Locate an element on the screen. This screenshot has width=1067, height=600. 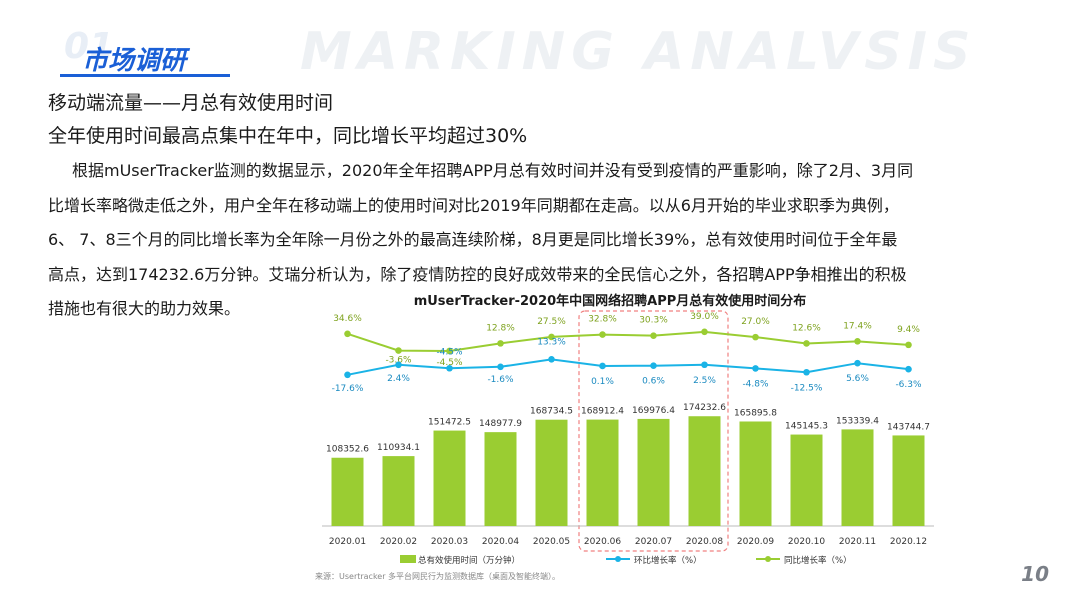
yoy-label: 39.0% is located at coordinates (704, 317).